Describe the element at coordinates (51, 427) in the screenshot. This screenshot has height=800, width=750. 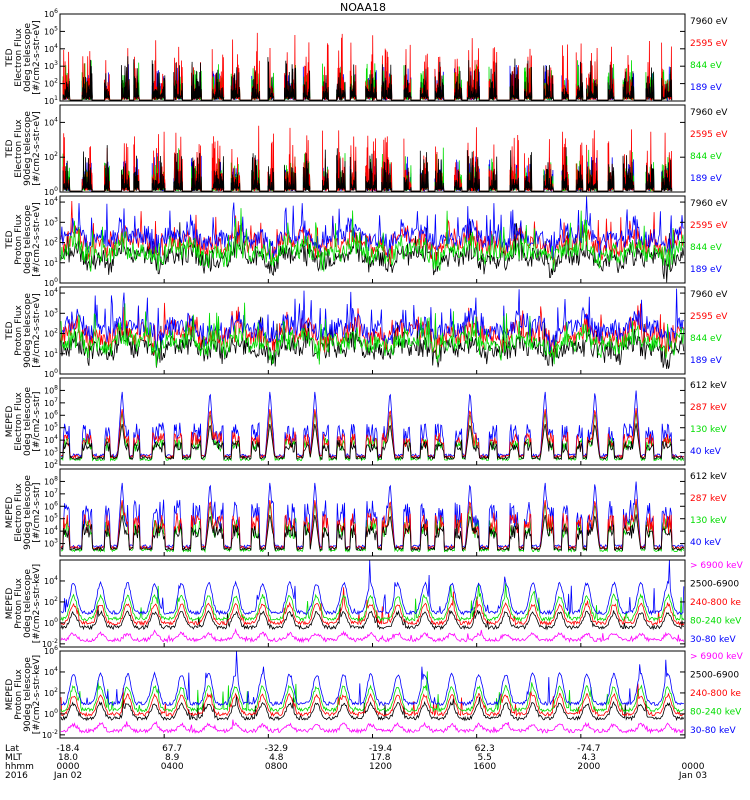
I see `panel-5-ytick-label: 10⁵` at that location.